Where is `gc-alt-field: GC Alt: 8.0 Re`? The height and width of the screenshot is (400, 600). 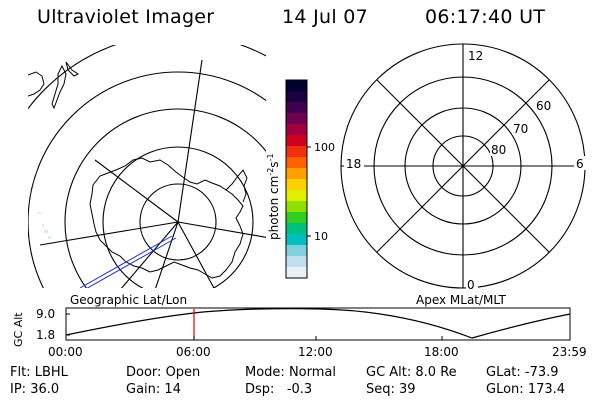 gc-alt-field: GC Alt: 8.0 Re is located at coordinates (411, 372).